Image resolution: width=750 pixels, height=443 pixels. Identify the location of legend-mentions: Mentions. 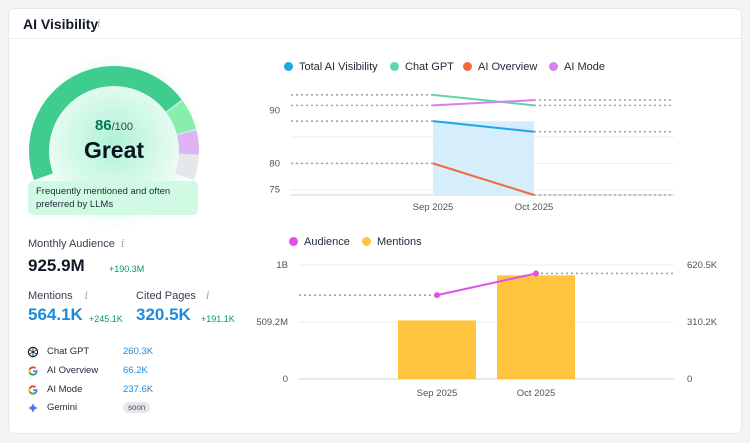
(392, 242).